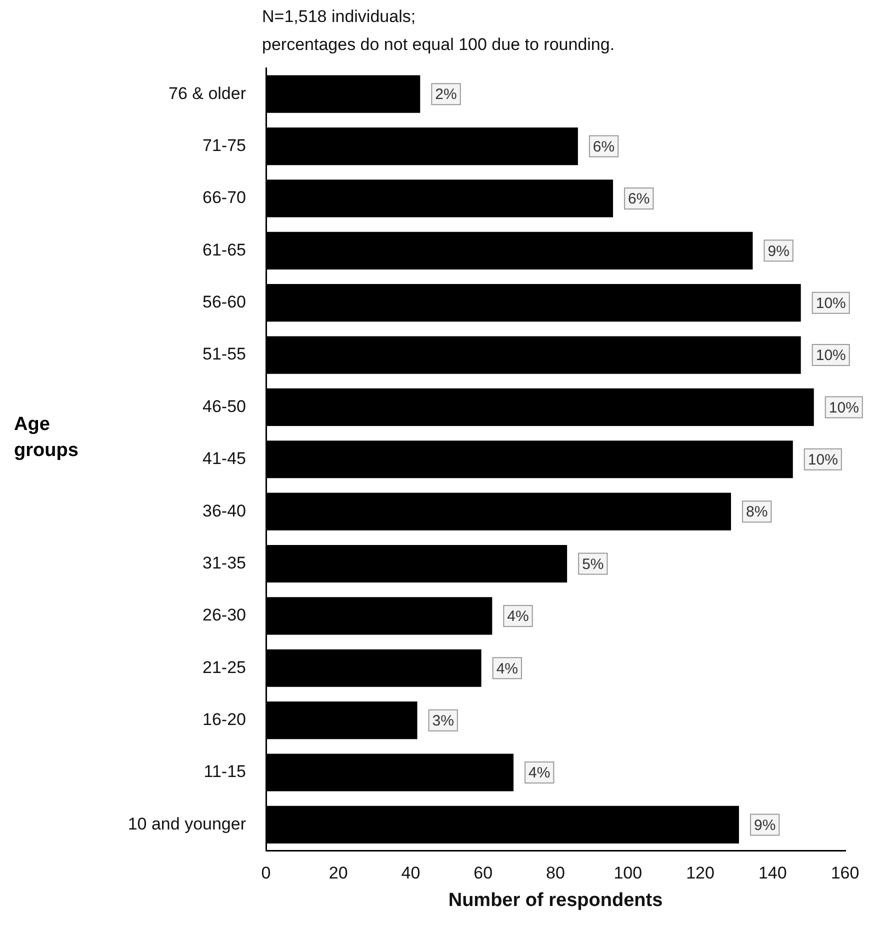 Image resolution: width=876 pixels, height=928 pixels. What do you see at coordinates (845, 873) in the screenshot?
I see `x-tick-label: 160` at bounding box center [845, 873].